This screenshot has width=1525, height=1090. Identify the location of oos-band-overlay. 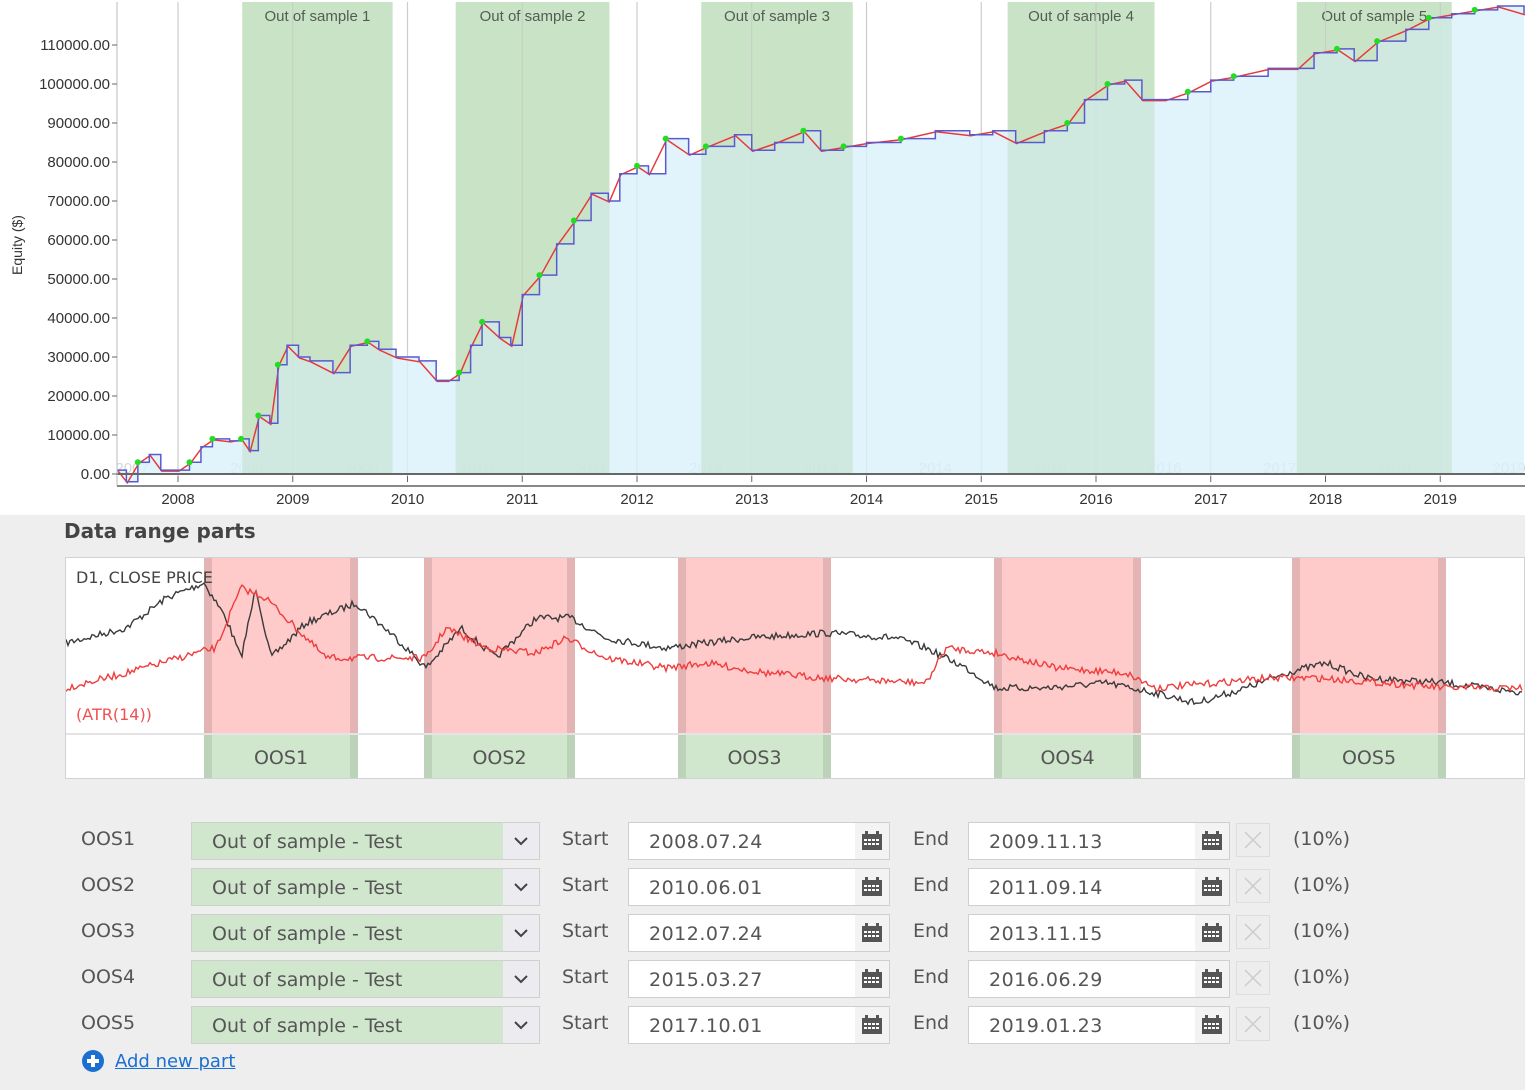
(1081, 238).